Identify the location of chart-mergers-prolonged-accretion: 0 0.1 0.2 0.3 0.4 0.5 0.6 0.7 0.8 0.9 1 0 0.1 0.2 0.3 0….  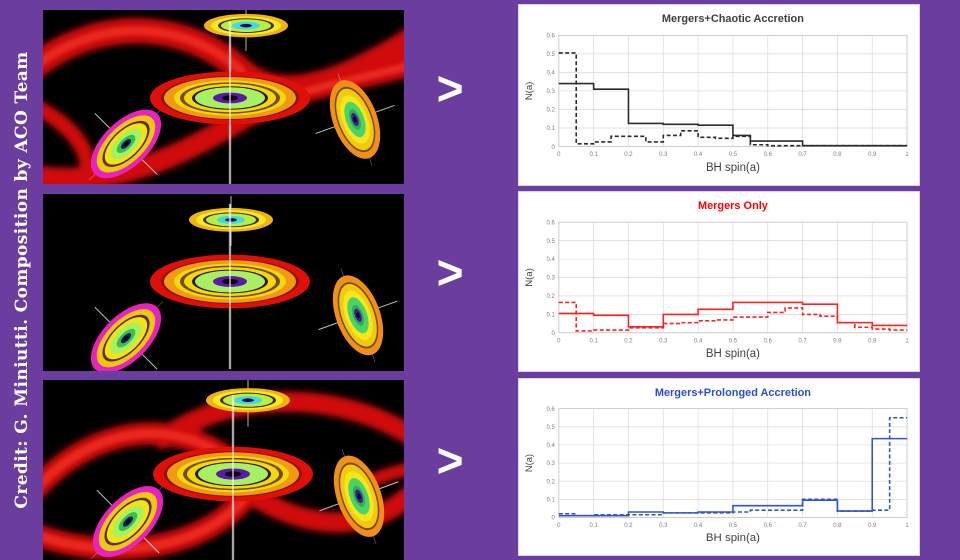
(719, 467).